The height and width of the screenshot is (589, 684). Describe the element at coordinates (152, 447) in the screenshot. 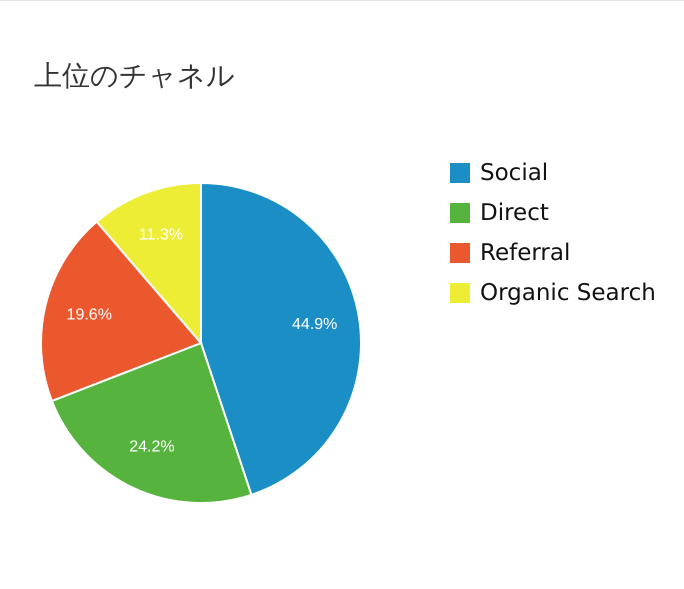

I see `data-label: 24.2%` at that location.